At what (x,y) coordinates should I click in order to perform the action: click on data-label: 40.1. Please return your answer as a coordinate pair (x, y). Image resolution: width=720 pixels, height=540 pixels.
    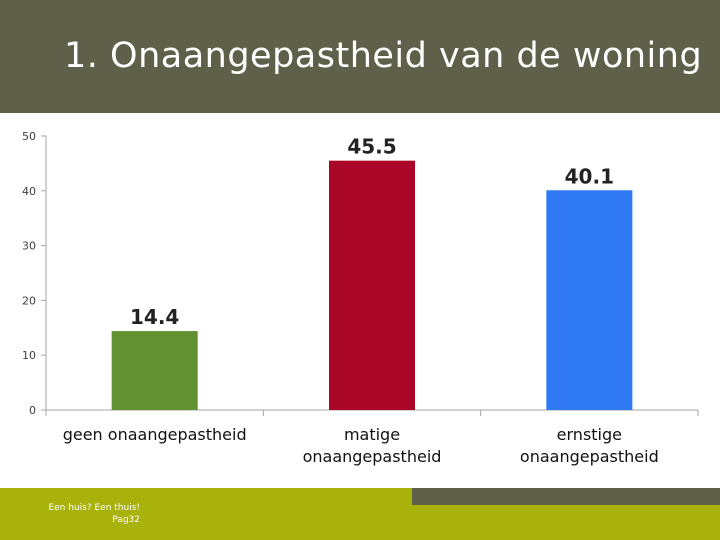
    Looking at the image, I should click on (589, 176).